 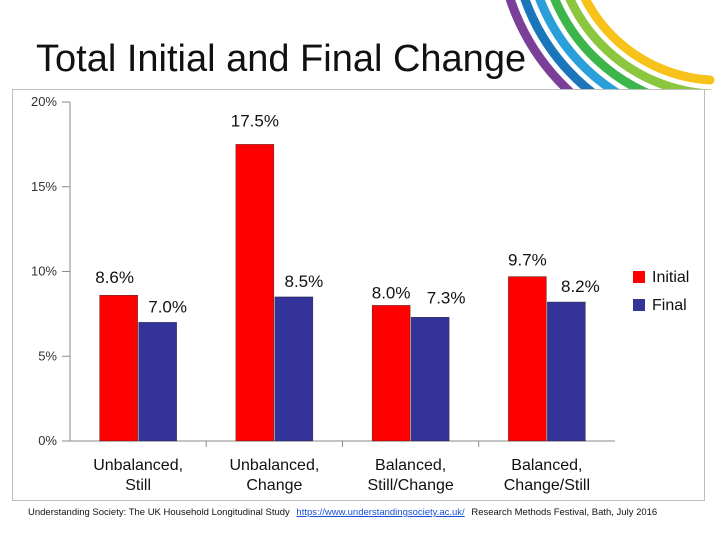 I want to click on y-tick-label: 0%, so click(x=47, y=440).